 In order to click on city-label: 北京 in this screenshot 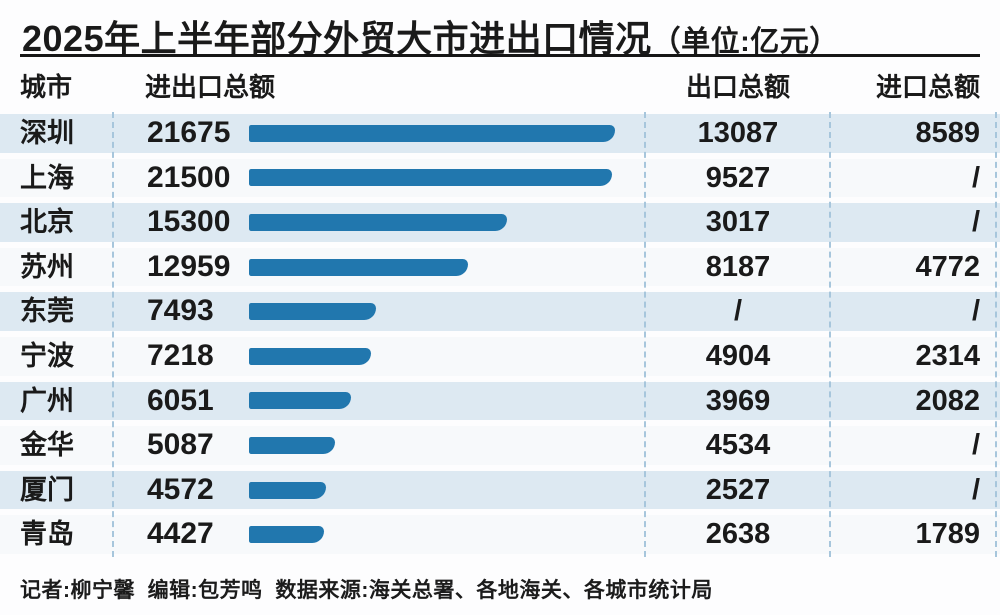, I will do `click(47, 222)`.